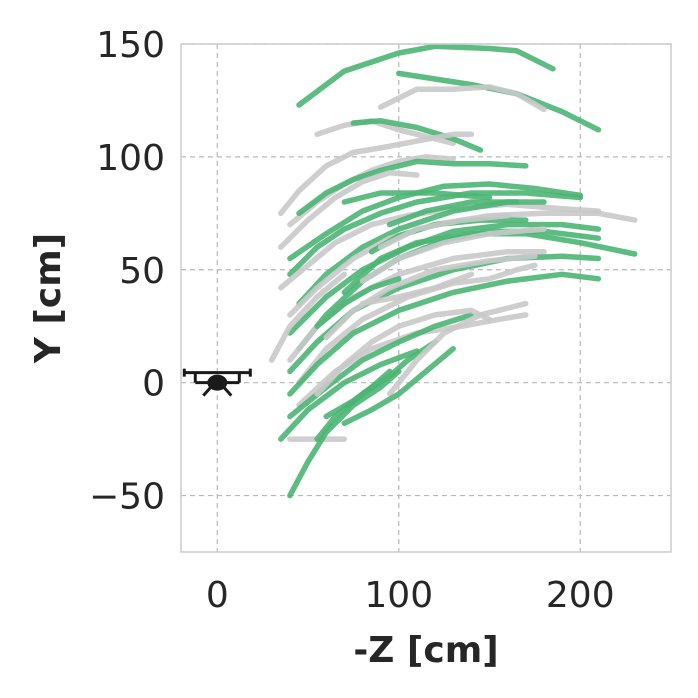 This screenshot has width=698, height=698. What do you see at coordinates (217, 595) in the screenshot?
I see `x-tick-label: 0` at bounding box center [217, 595].